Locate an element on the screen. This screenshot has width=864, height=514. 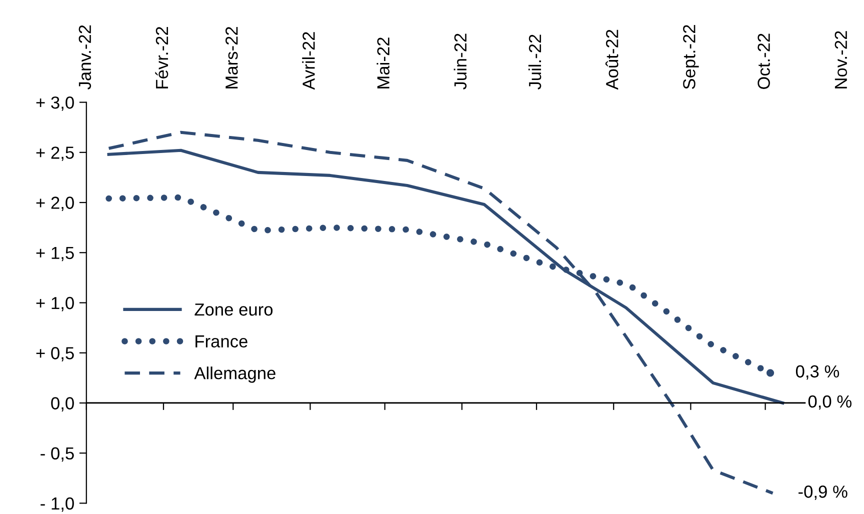
legend-label: France is located at coordinates (222, 341).